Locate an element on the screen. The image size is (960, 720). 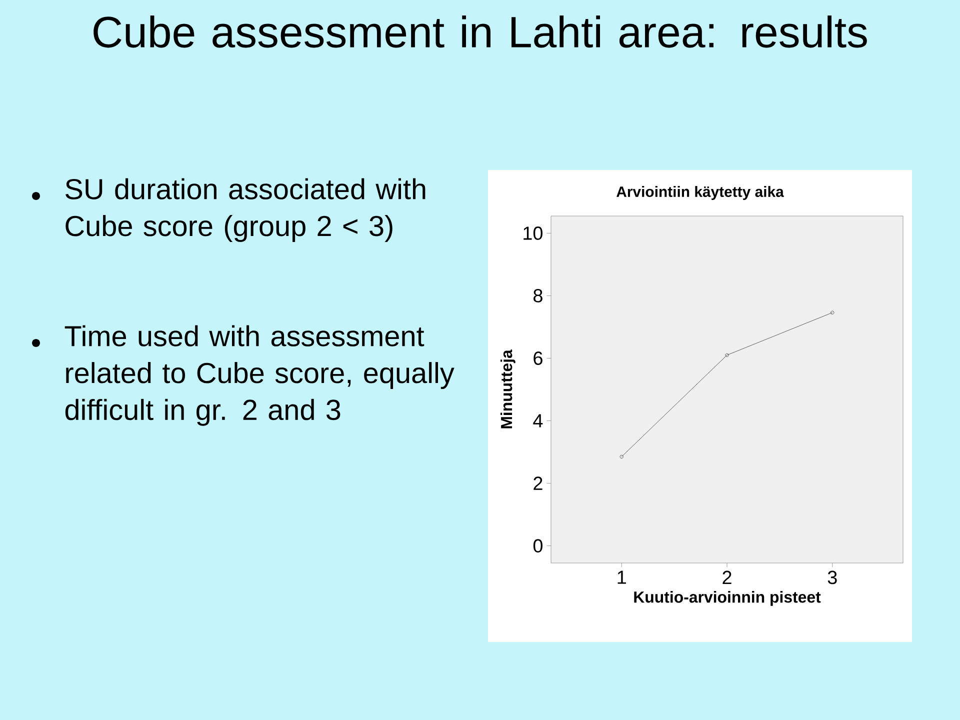
y-tick-label: 10 is located at coordinates (533, 233).